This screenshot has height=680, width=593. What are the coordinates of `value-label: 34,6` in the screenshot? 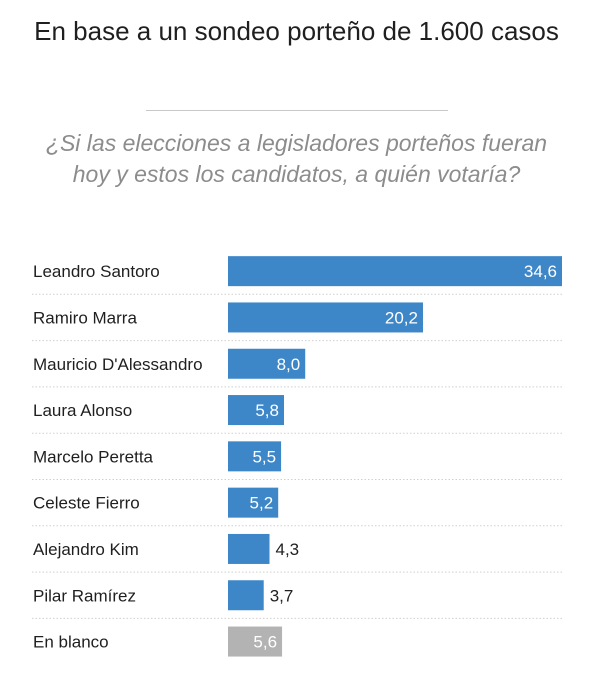 It's located at (540, 271).